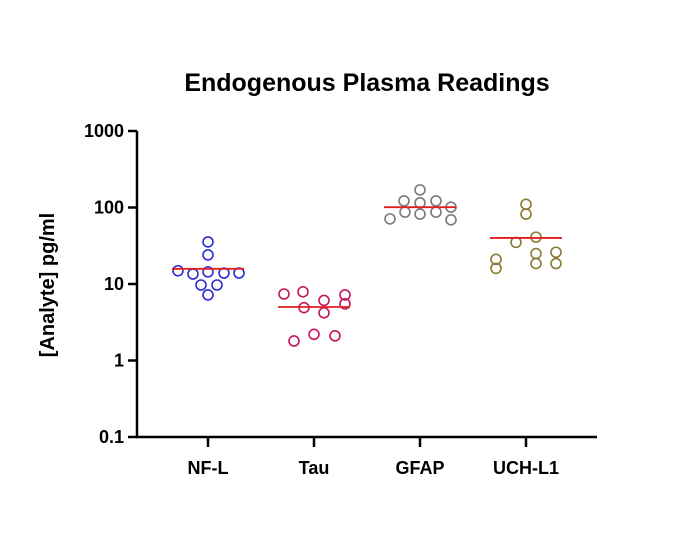 This screenshot has height=550, width=683. What do you see at coordinates (208, 468) in the screenshot?
I see `x-tick-label: NF-L` at bounding box center [208, 468].